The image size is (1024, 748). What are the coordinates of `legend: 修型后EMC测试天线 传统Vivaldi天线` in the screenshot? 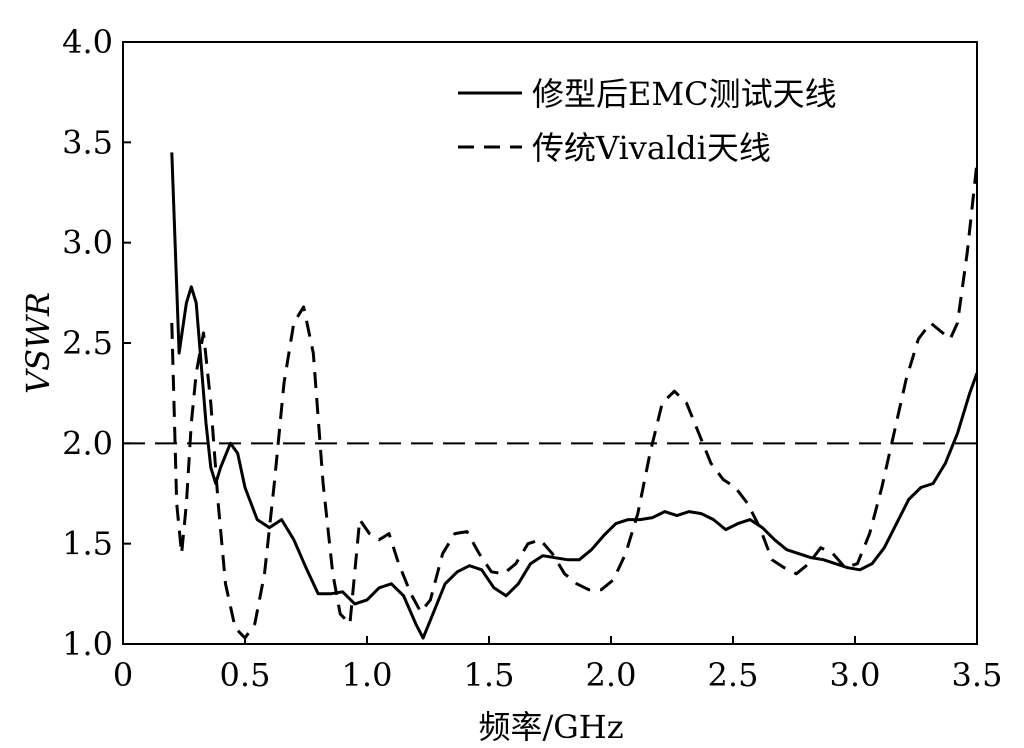 It's located at (647, 121).